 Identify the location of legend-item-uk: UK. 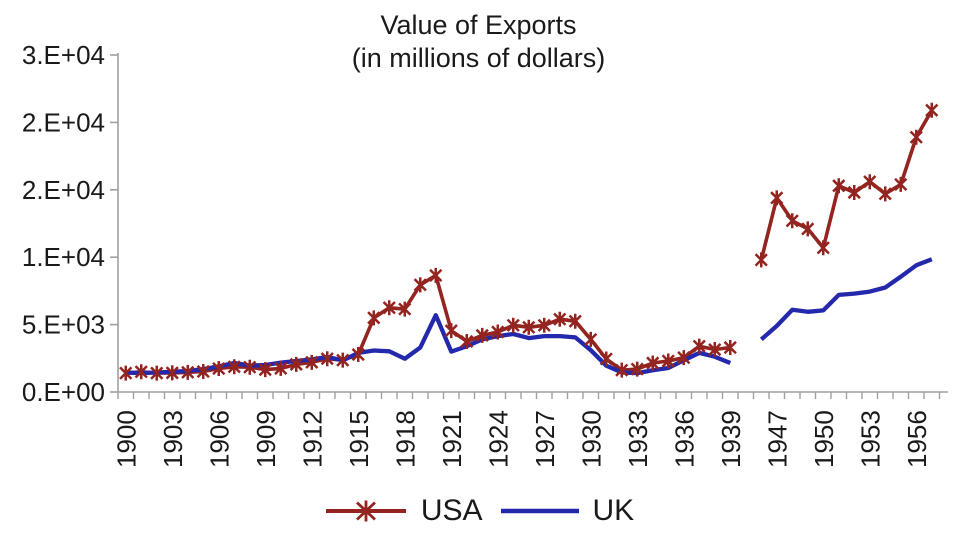
(567, 511).